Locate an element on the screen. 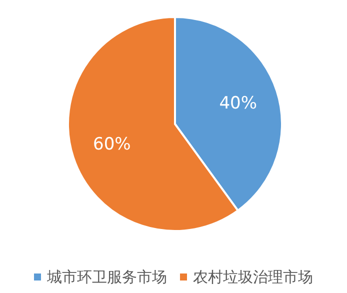  data-label: 40% is located at coordinates (238, 104).